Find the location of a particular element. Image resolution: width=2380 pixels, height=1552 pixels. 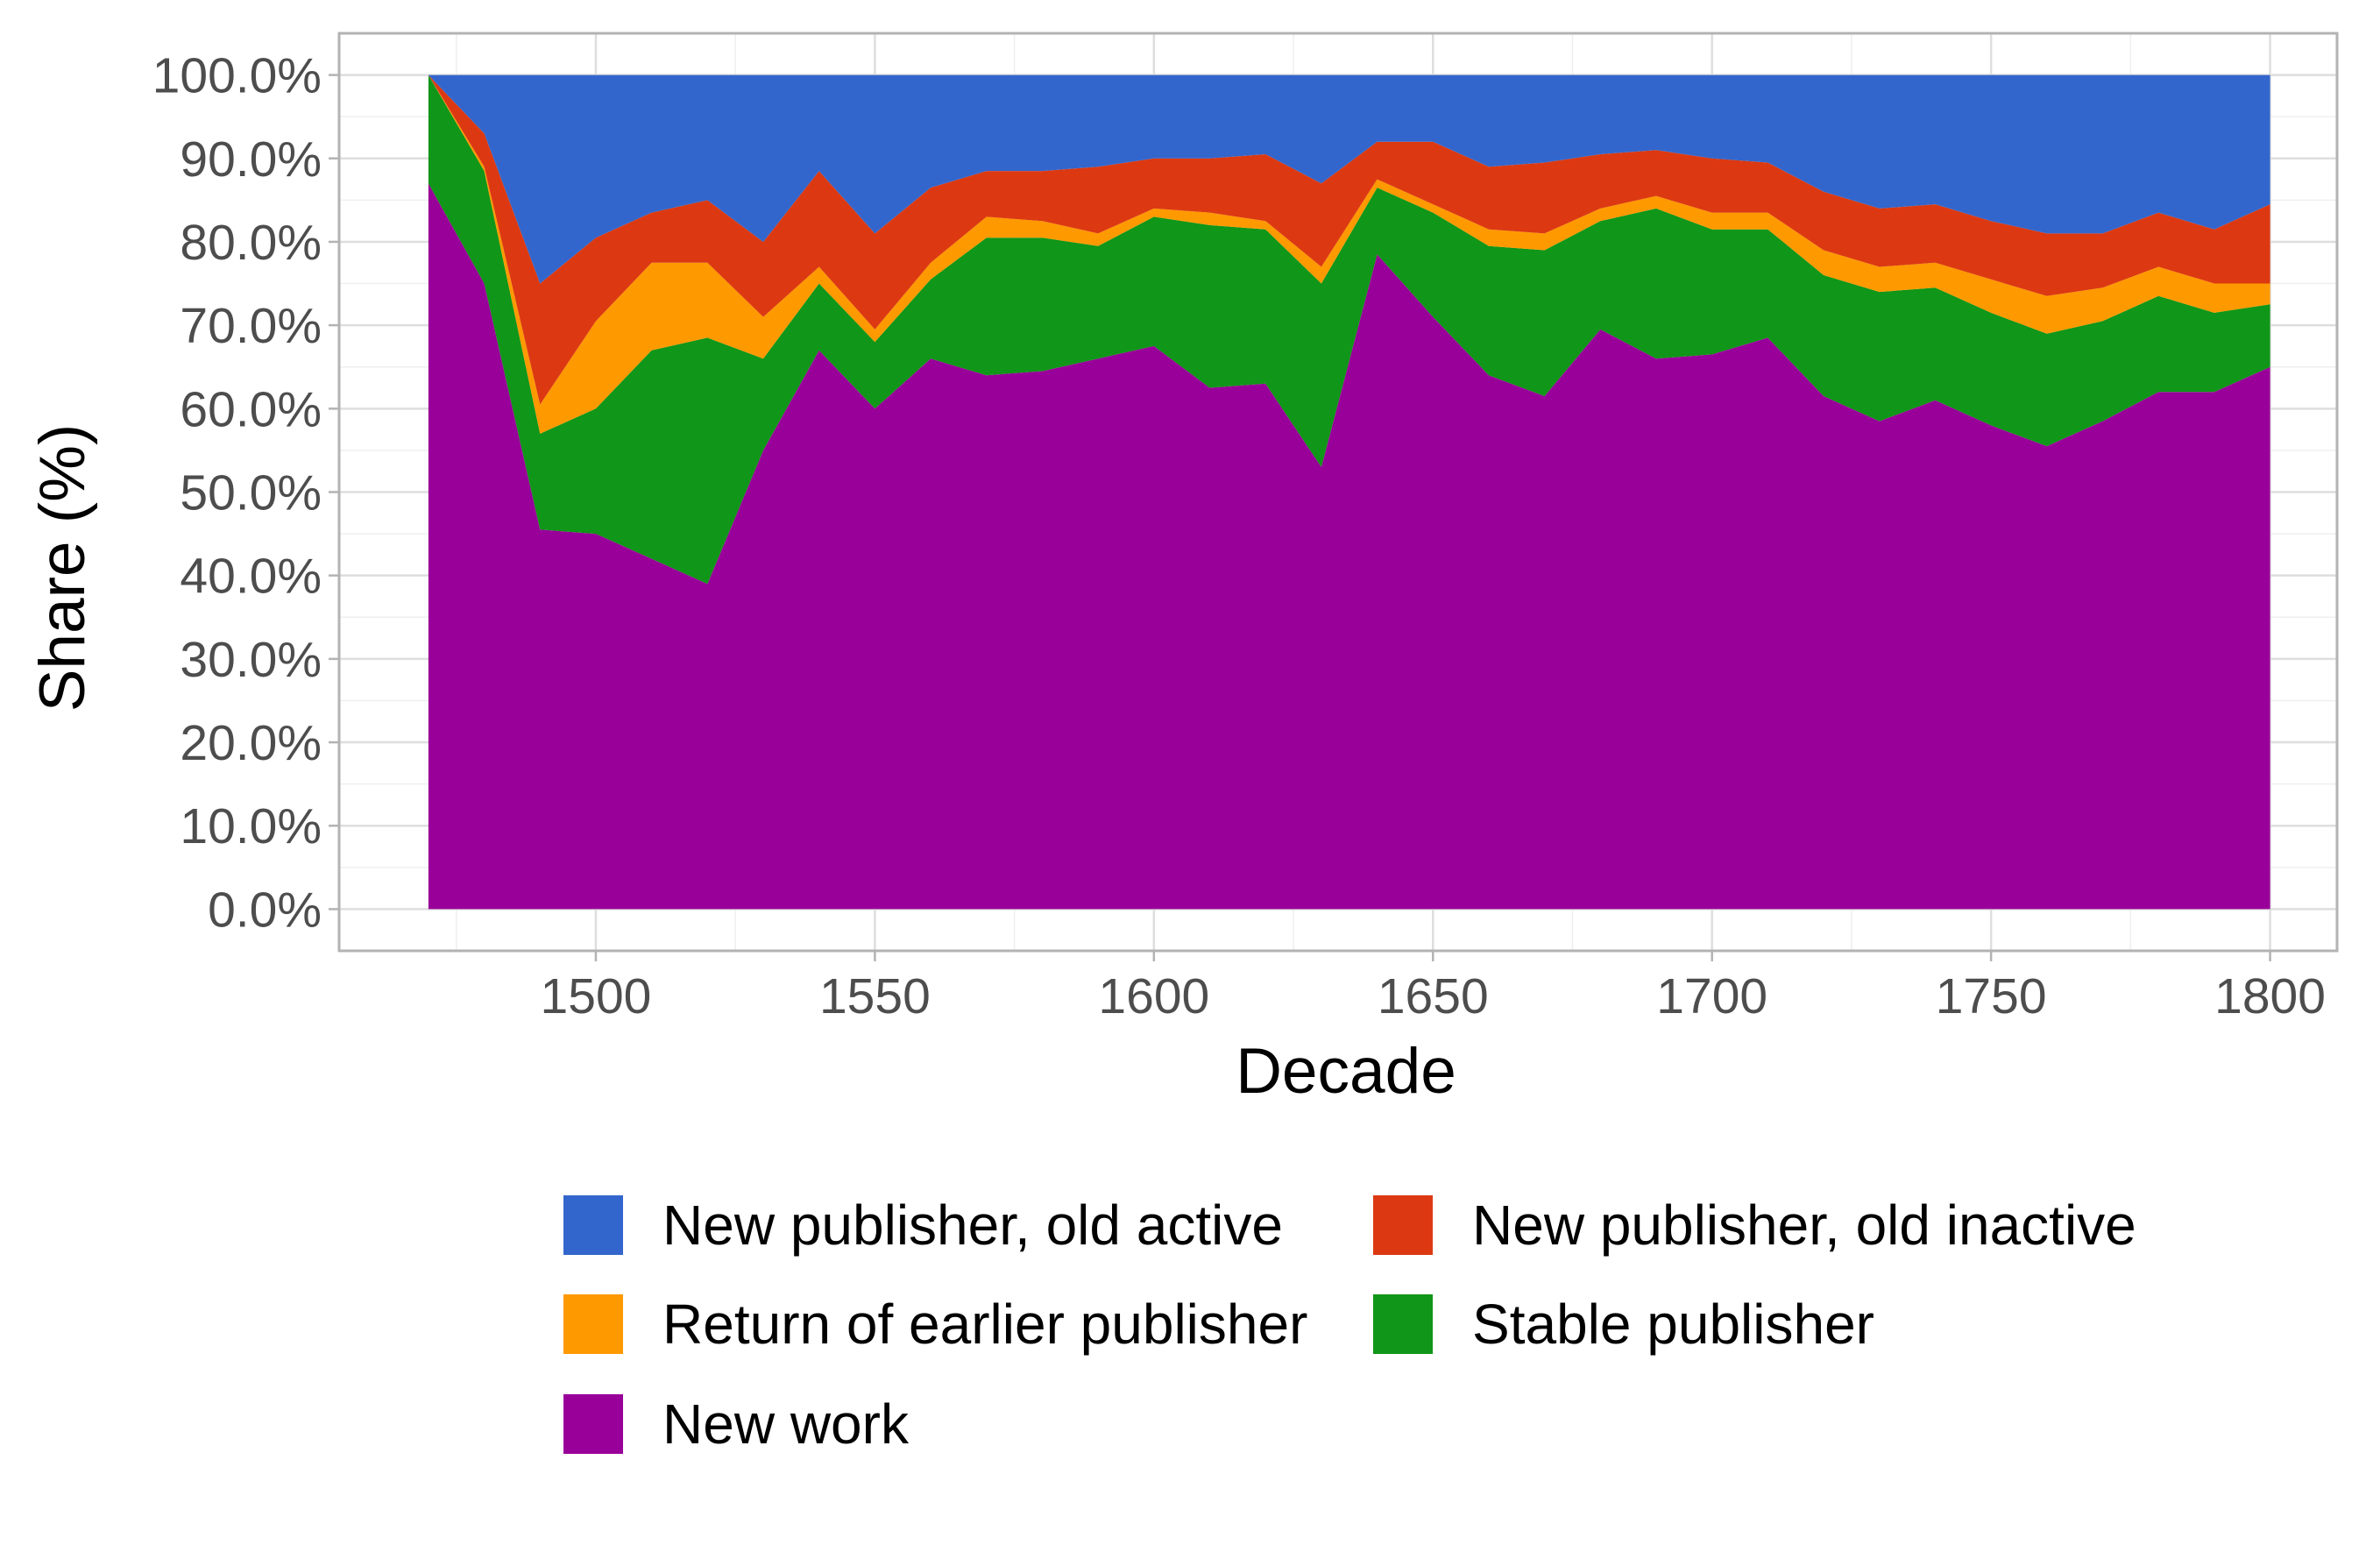

y-tick-label: 40.0% is located at coordinates (251, 577).